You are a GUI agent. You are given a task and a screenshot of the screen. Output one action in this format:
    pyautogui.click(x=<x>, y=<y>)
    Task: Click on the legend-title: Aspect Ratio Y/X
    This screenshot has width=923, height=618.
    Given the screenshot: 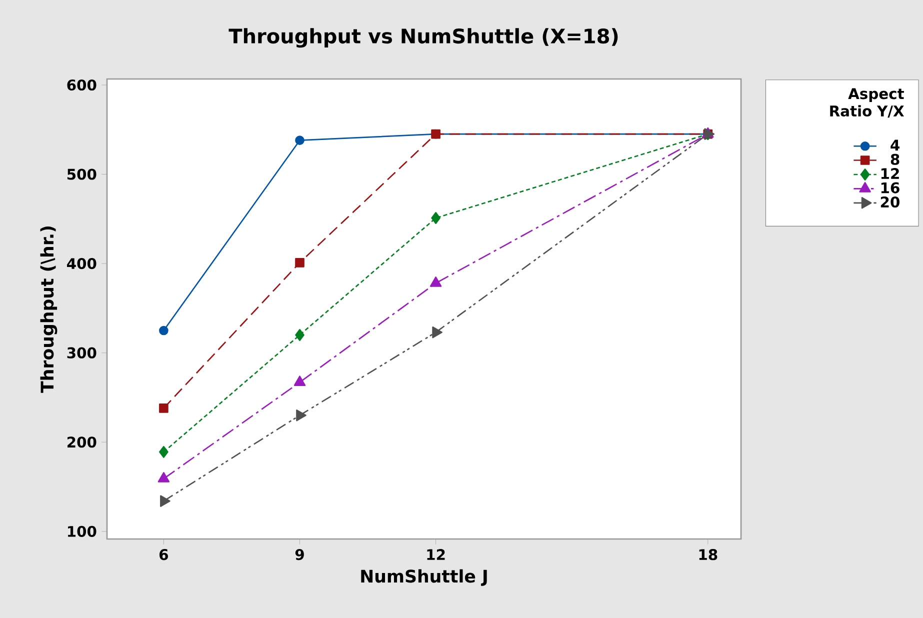 What is the action you would take?
    pyautogui.click(x=867, y=103)
    